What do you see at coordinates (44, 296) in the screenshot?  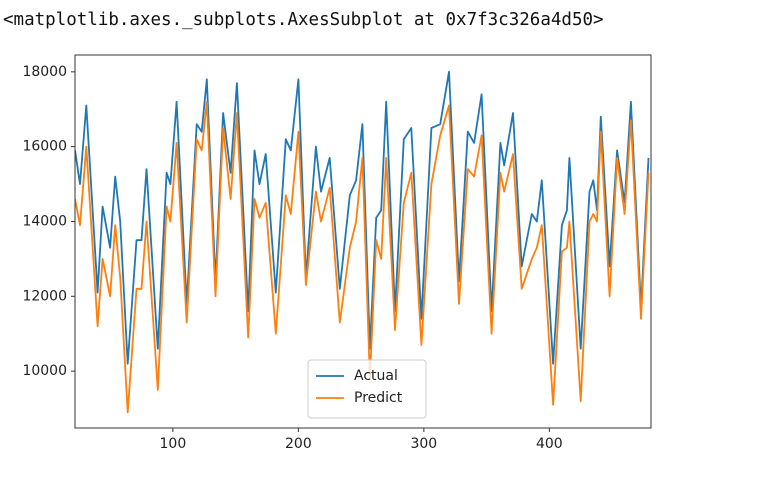 I see `y-tick-label: 12000` at bounding box center [44, 296].